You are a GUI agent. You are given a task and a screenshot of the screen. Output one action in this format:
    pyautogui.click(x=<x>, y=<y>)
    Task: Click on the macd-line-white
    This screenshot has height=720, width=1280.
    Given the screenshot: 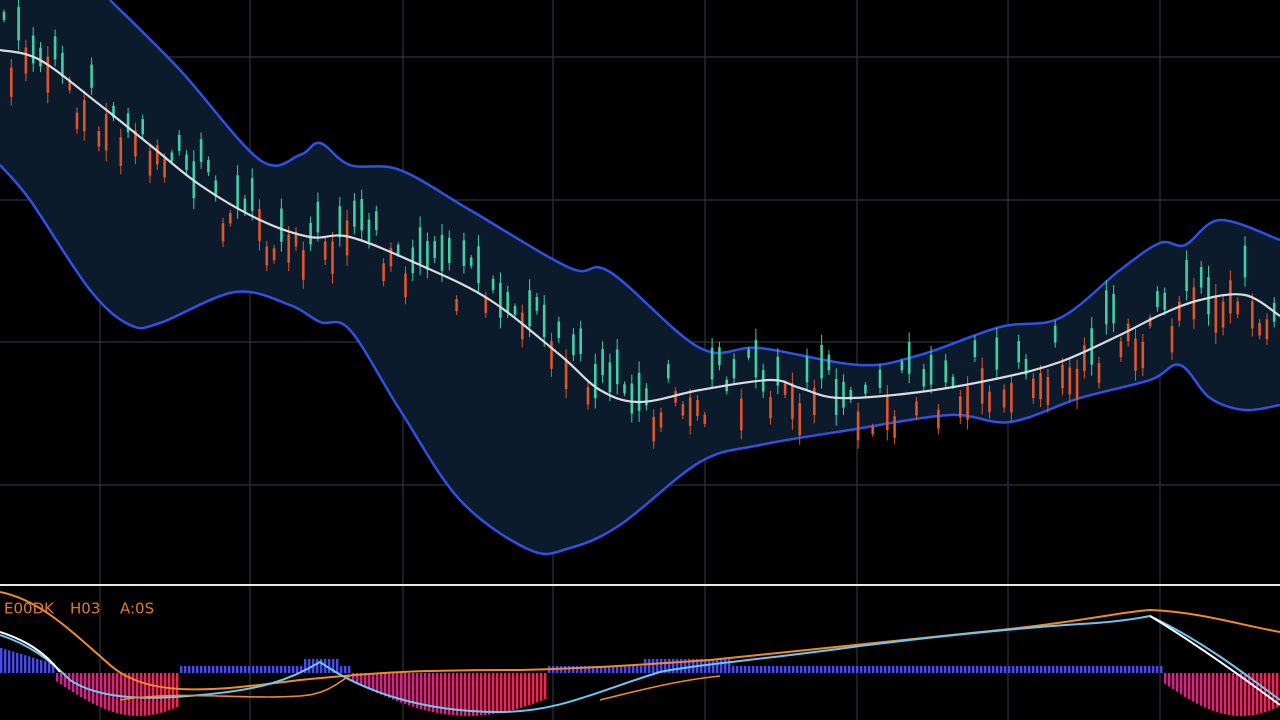 What is the action you would take?
    pyautogui.click(x=640, y=660)
    